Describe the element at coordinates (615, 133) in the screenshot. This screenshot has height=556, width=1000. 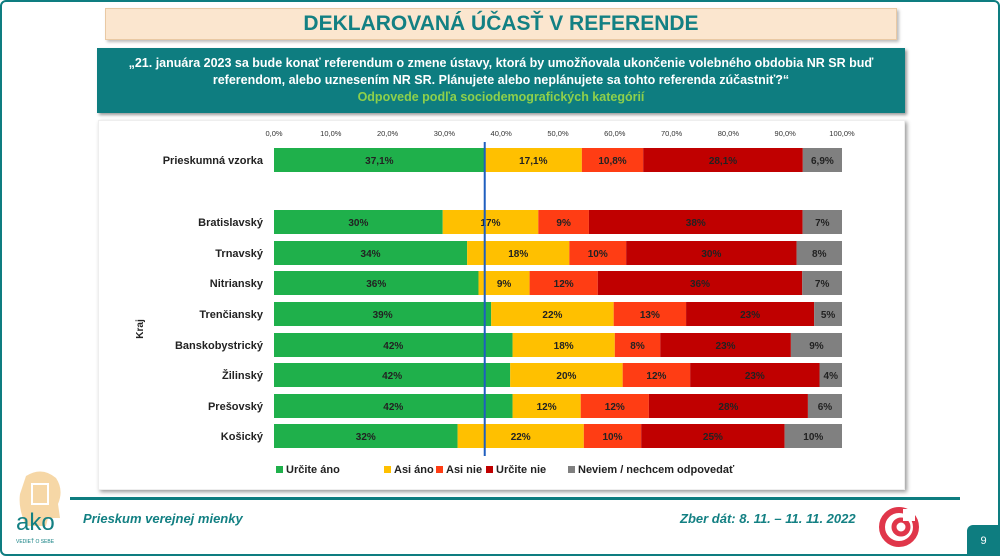
I see `x-tick-label: 60,0%` at that location.